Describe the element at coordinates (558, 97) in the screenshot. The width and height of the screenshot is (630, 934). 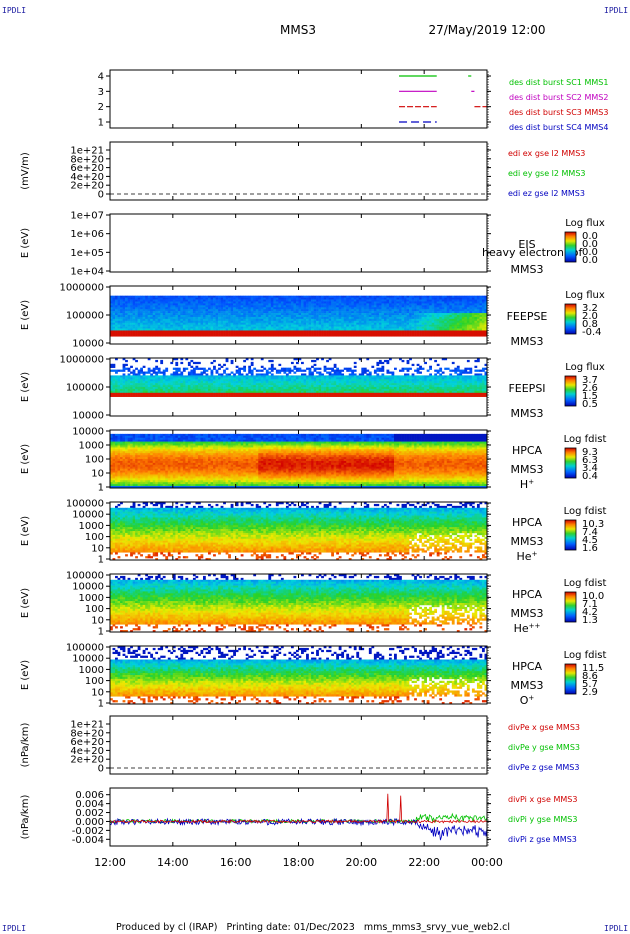
I see `legend-entry: des dist burst SC2 MMS2` at that location.